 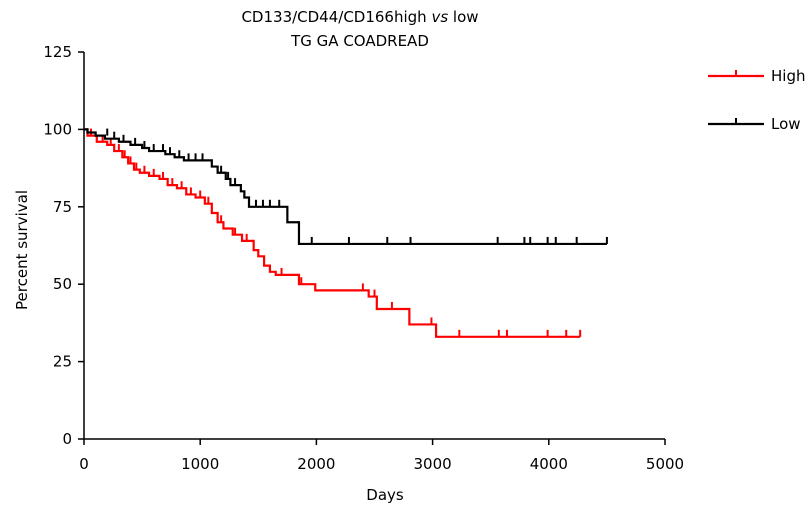 I want to click on chart-title: CD133/CD44/CD166high vs low, so click(x=360, y=17).